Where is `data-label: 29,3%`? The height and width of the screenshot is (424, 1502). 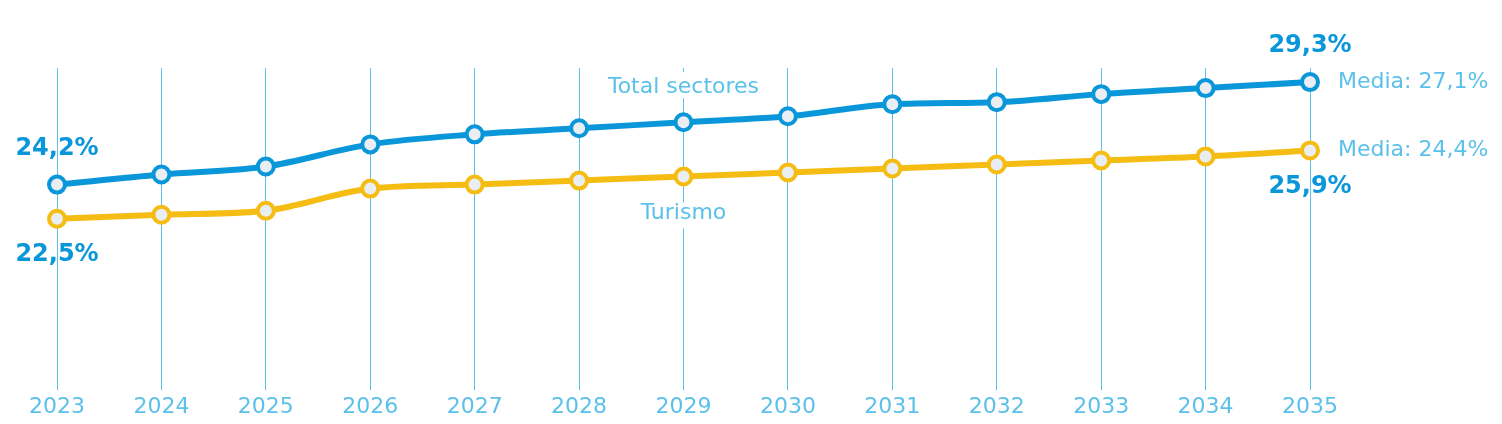
data-label: 29,3% is located at coordinates (1310, 44).